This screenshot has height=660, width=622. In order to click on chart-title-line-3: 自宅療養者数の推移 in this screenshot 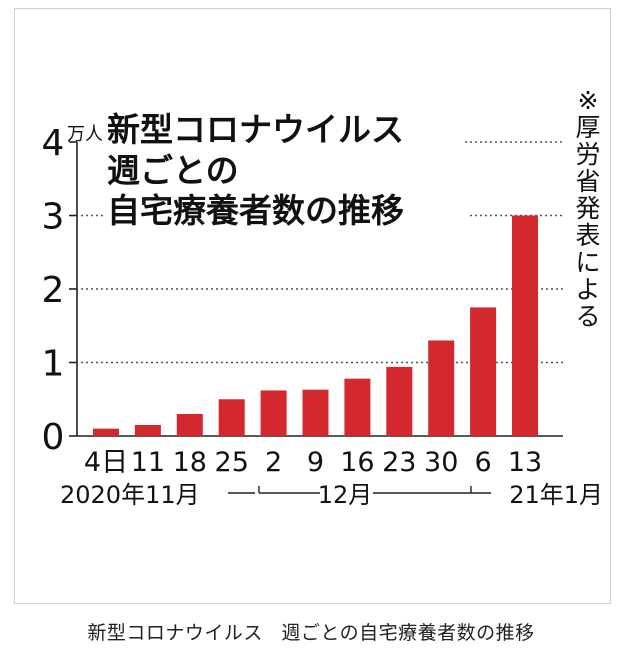, I will do `click(255, 210)`.